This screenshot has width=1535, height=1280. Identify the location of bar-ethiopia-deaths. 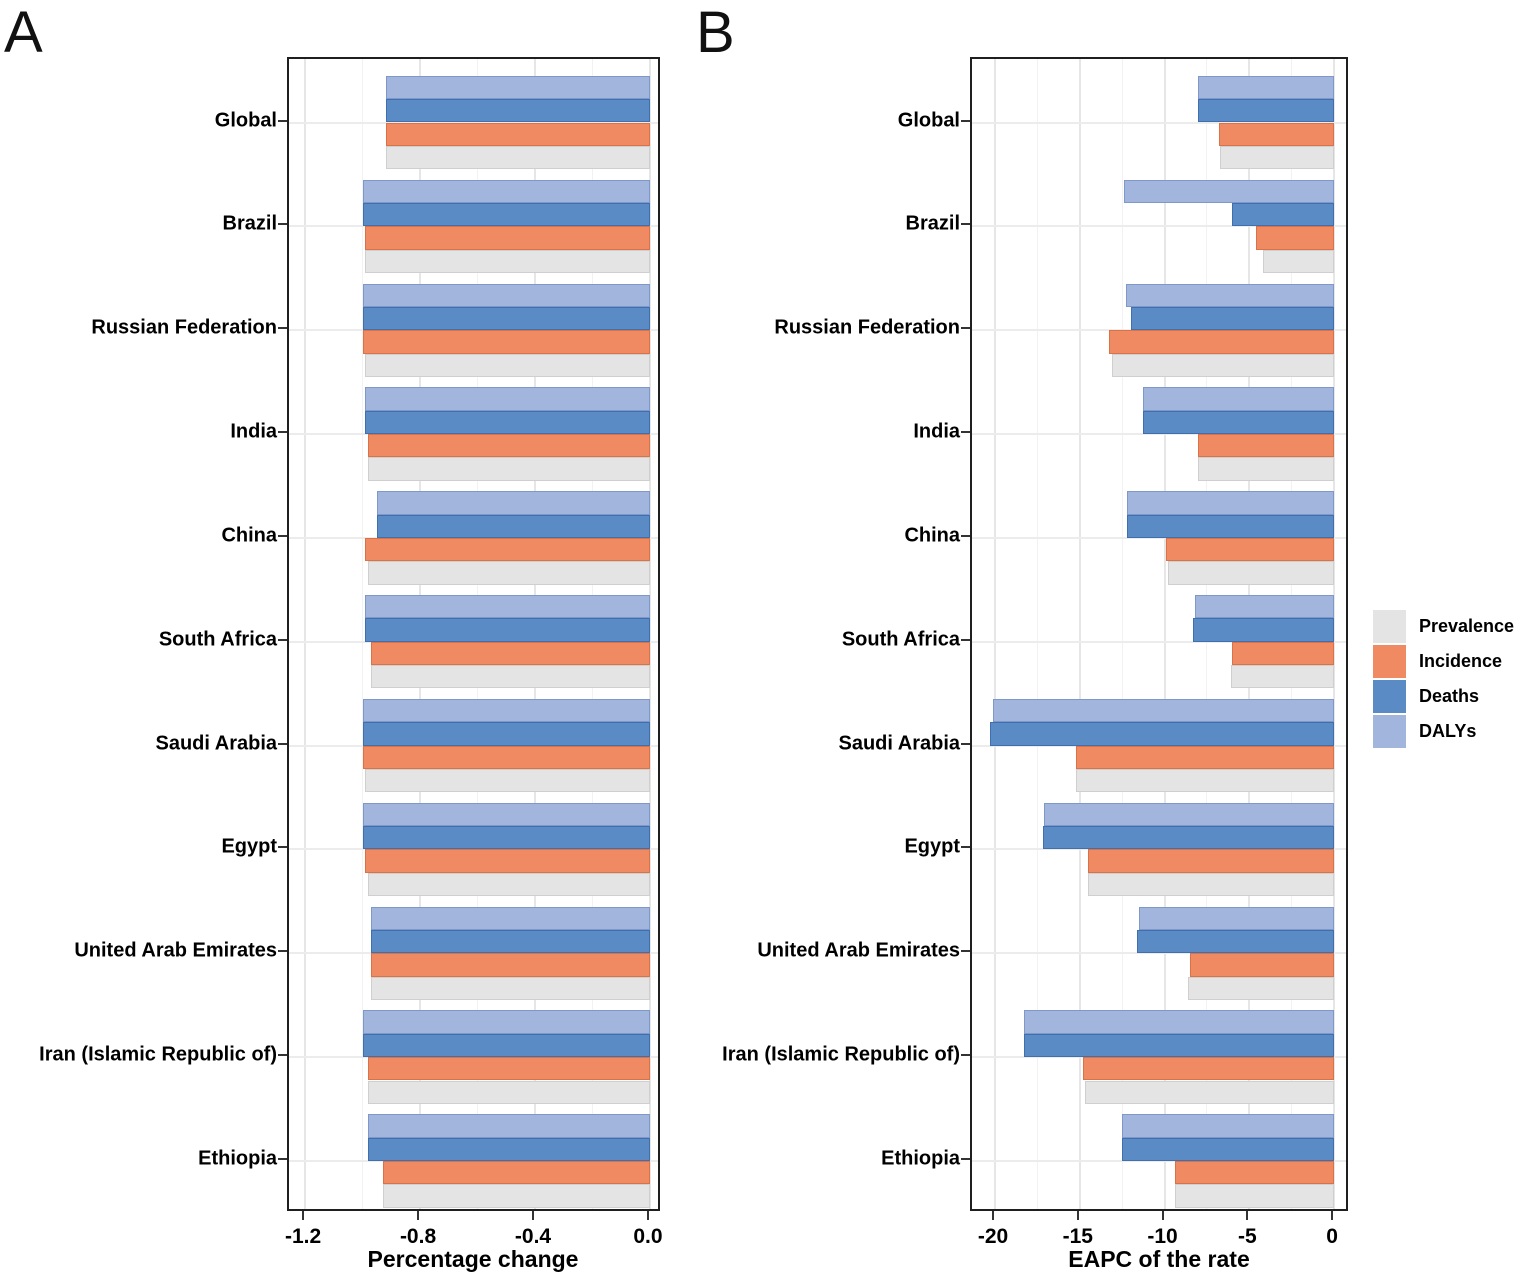
(1228, 1149).